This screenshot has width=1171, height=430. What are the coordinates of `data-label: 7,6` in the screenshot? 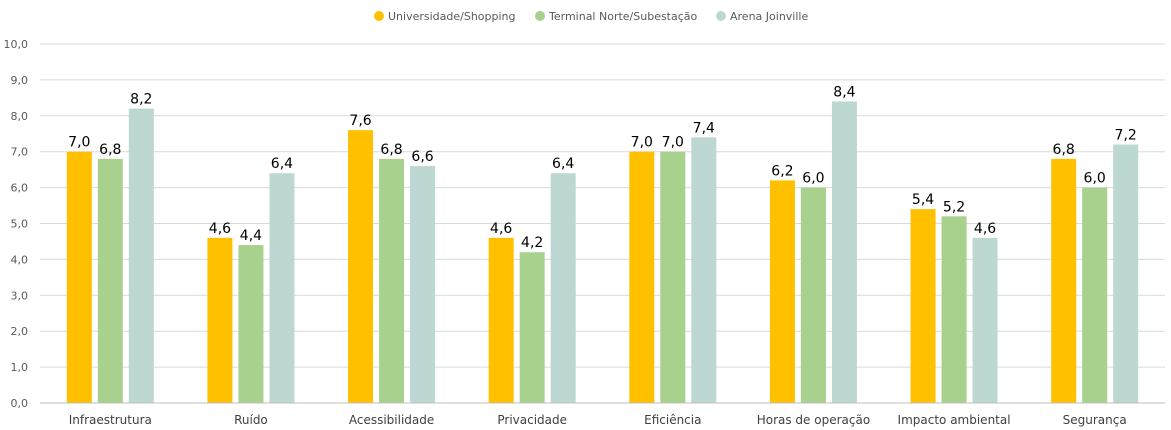 It's located at (360, 121).